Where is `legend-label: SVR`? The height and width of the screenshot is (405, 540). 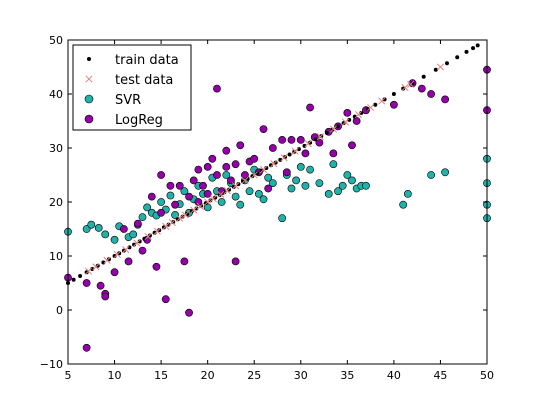 legend-label: SVR is located at coordinates (128, 100).